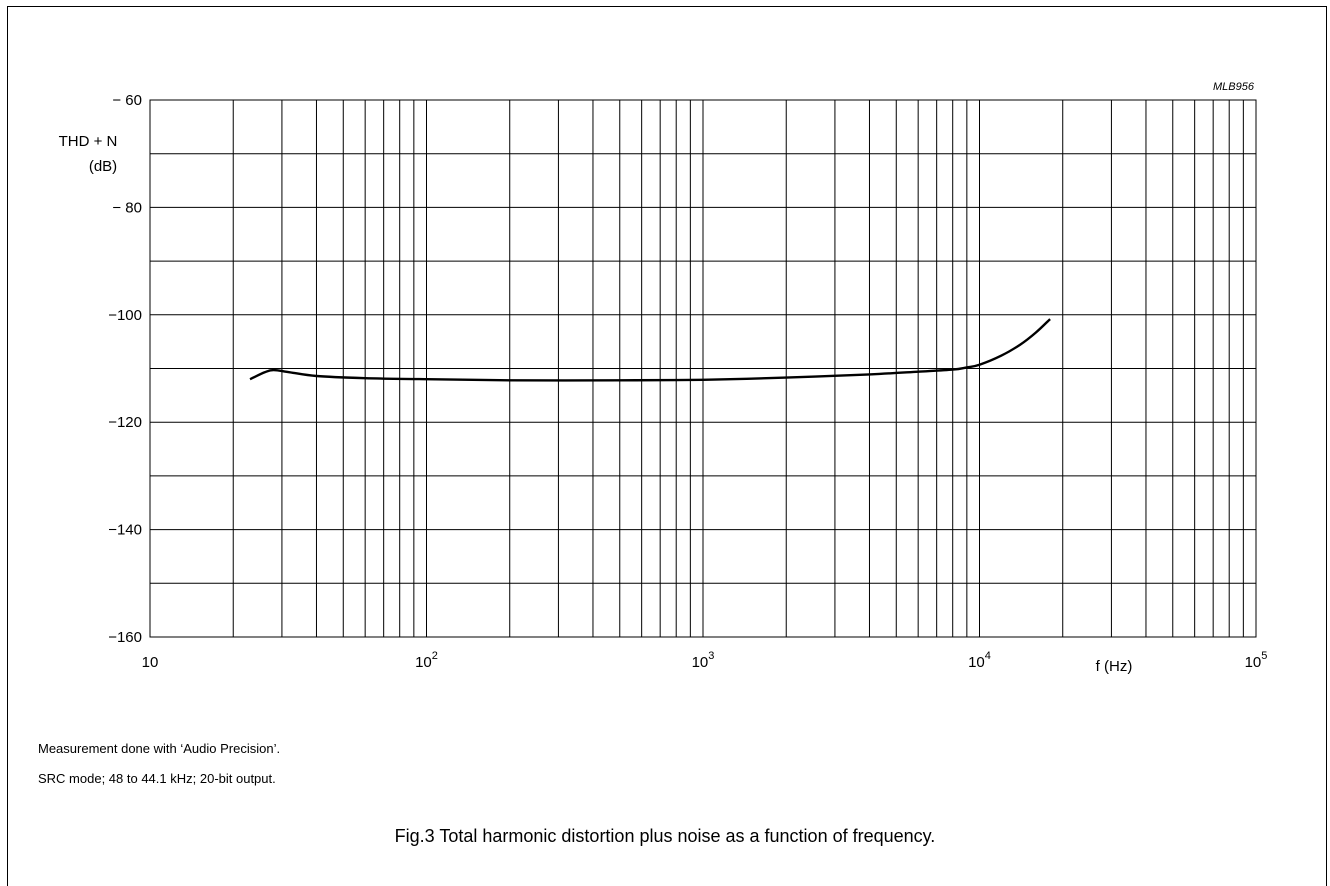  What do you see at coordinates (650, 350) in the screenshot?
I see `thd-series-line` at bounding box center [650, 350].